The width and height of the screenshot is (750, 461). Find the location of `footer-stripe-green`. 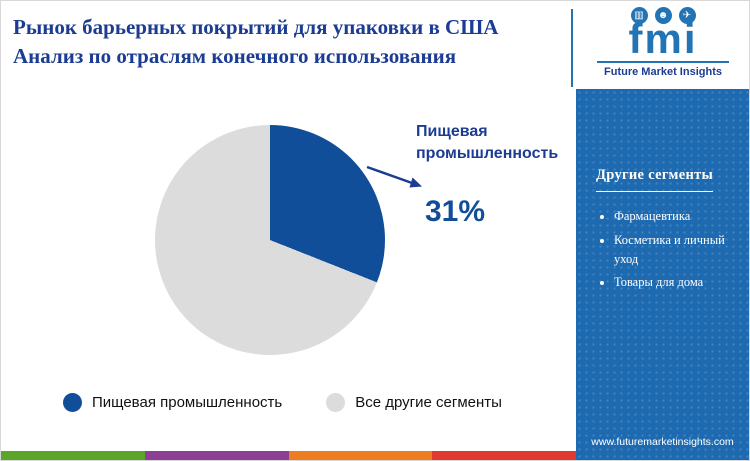

footer-stripe-green is located at coordinates (73, 455).